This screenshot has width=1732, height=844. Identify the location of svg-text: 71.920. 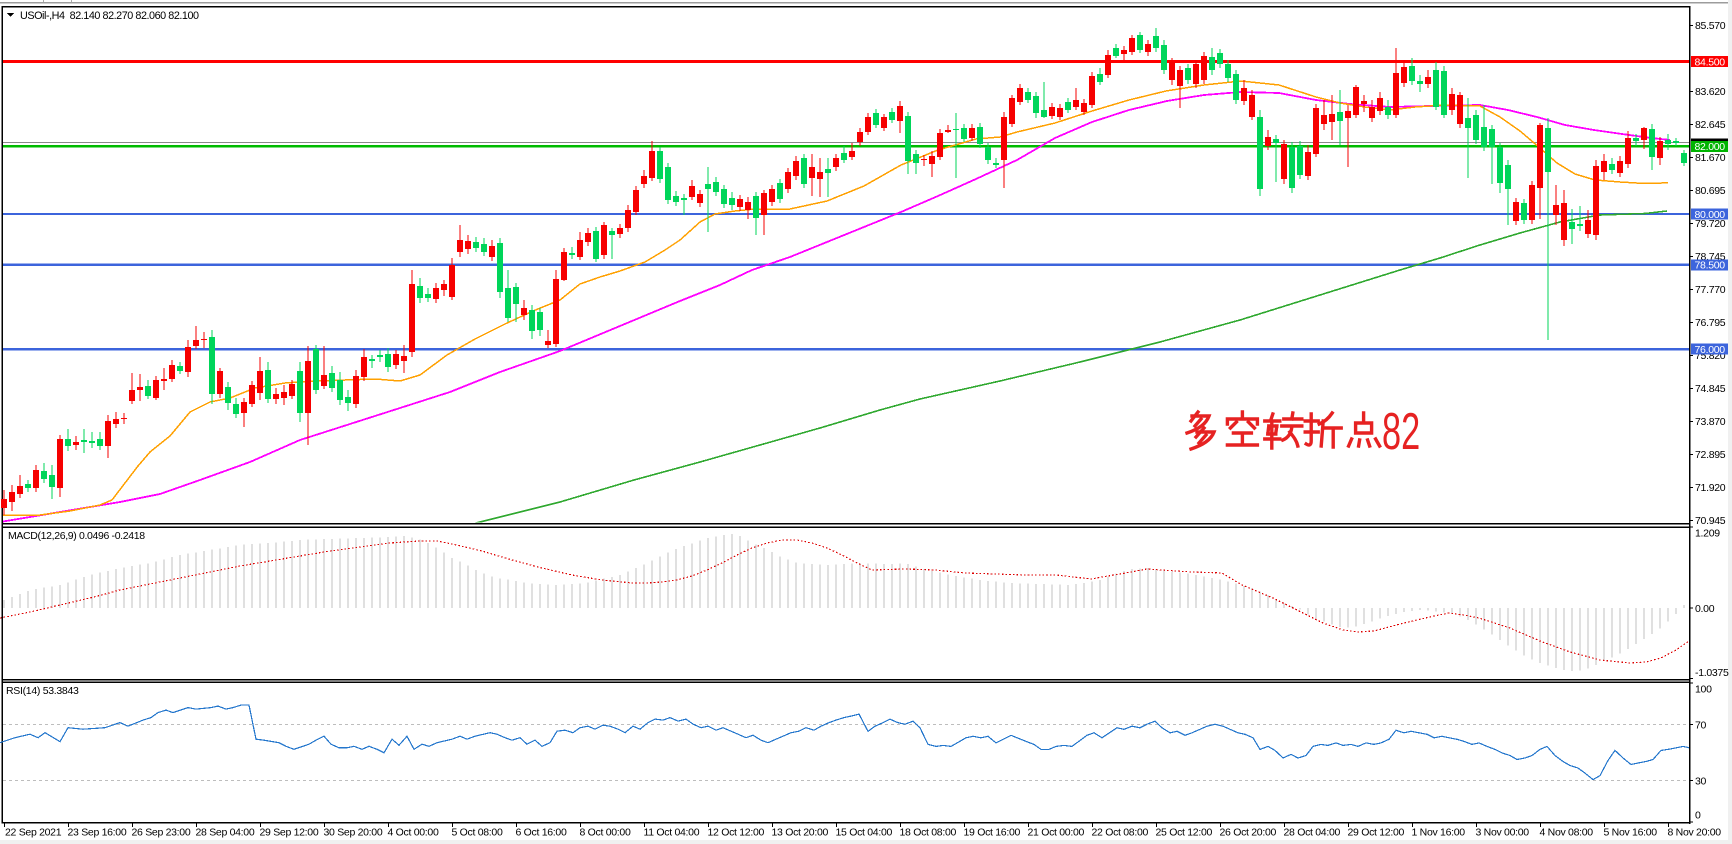
(1710, 488).